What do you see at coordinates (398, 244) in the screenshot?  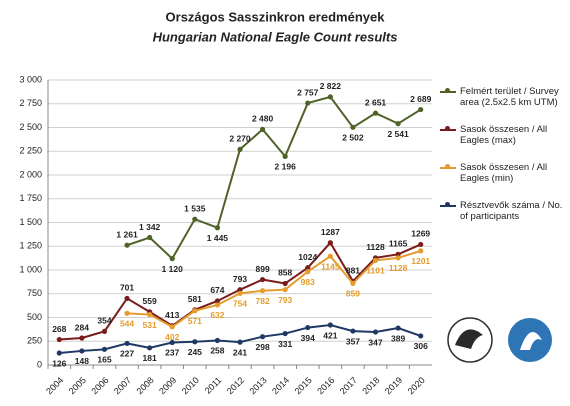 I see `value-label: 1165` at bounding box center [398, 244].